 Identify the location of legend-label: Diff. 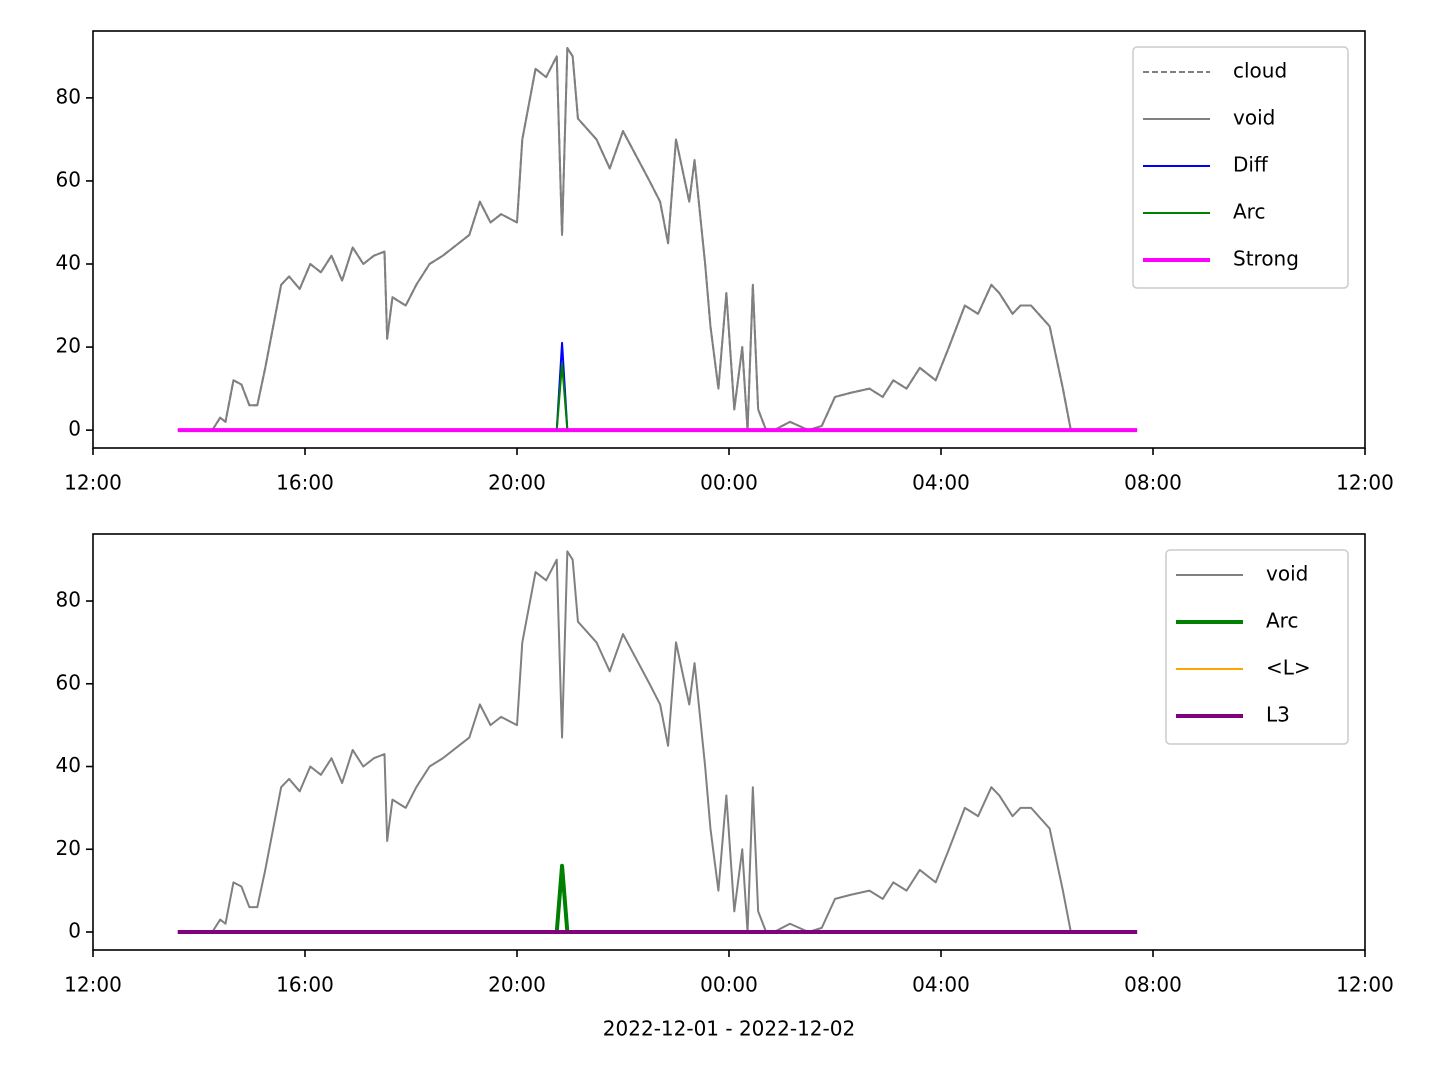
(1251, 165).